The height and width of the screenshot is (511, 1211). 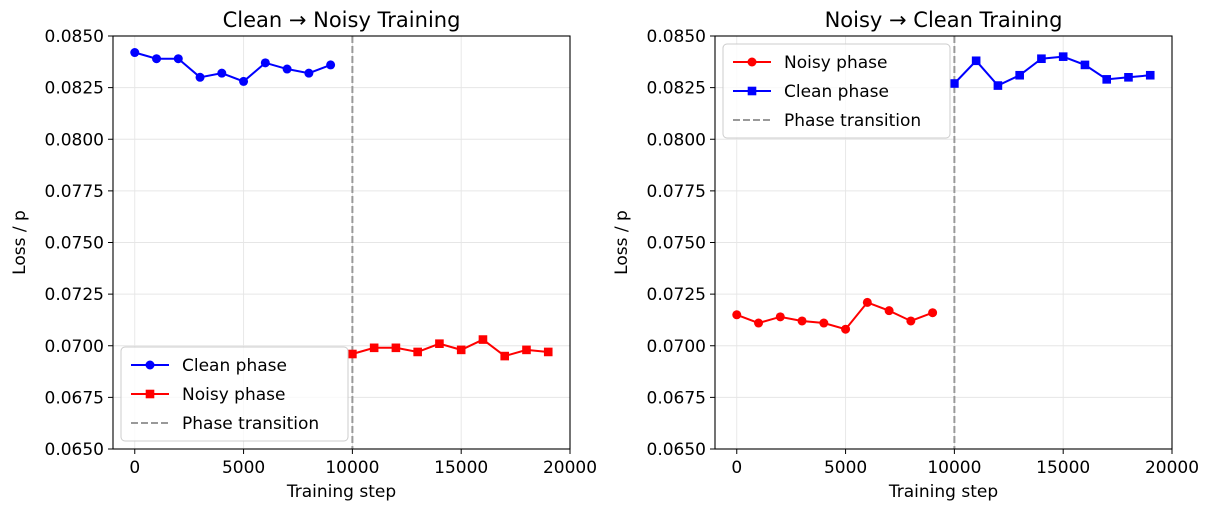 What do you see at coordinates (234, 366) in the screenshot?
I see `legend-label: Clean phase` at bounding box center [234, 366].